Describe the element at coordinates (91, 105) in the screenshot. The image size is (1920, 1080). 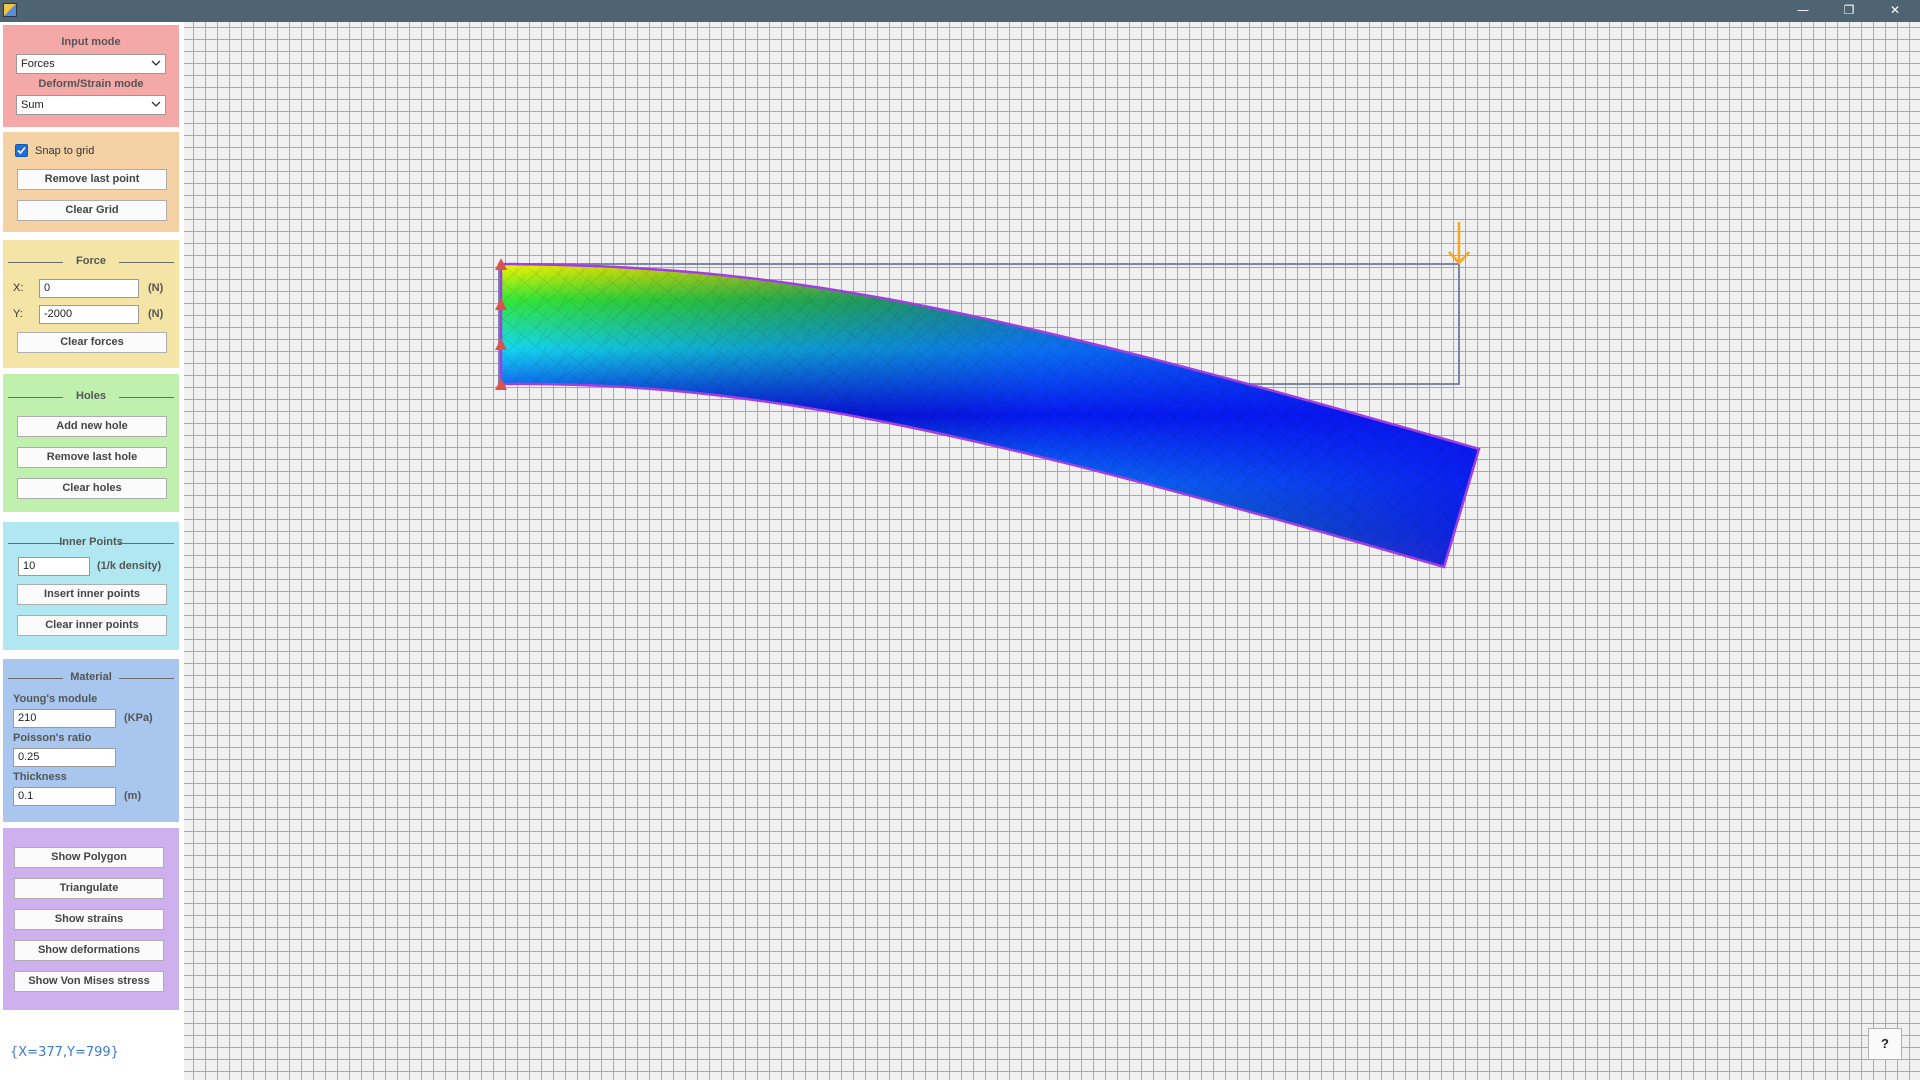
I see `deform-mode-select: Sum` at that location.